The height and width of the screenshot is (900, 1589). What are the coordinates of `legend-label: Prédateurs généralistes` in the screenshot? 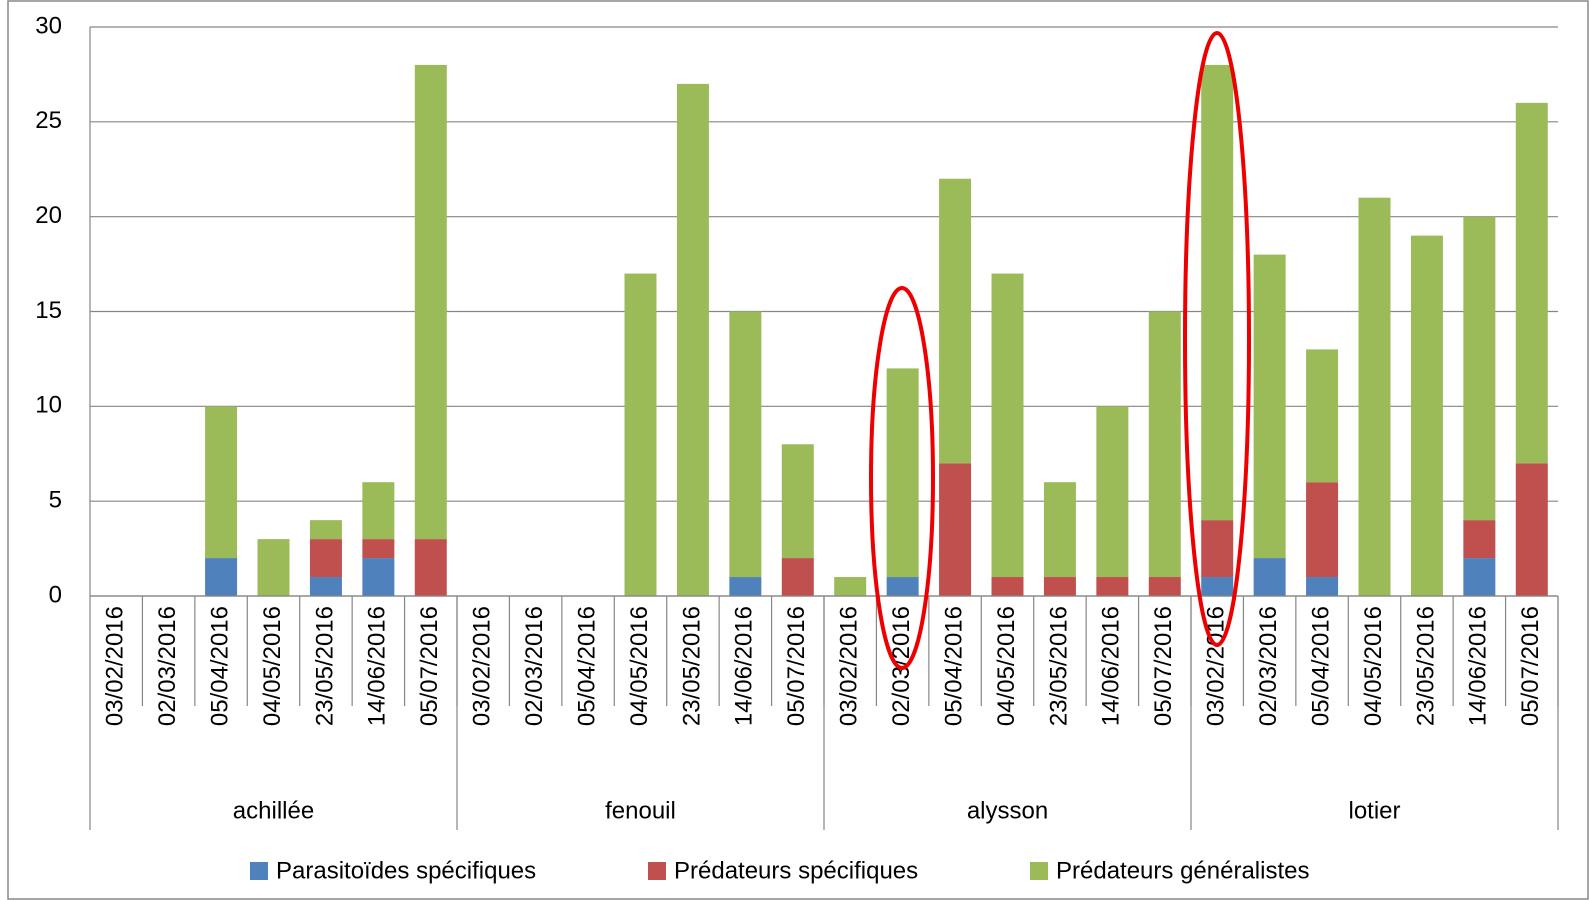 It's located at (1182, 870).